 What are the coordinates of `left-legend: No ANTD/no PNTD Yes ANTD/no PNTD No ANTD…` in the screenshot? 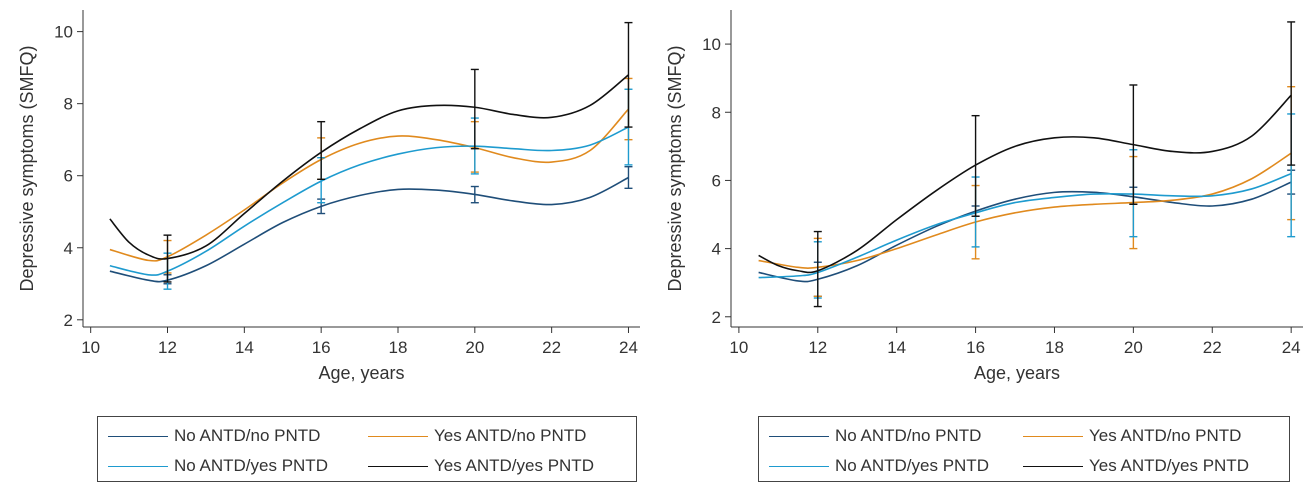 It's located at (367, 449).